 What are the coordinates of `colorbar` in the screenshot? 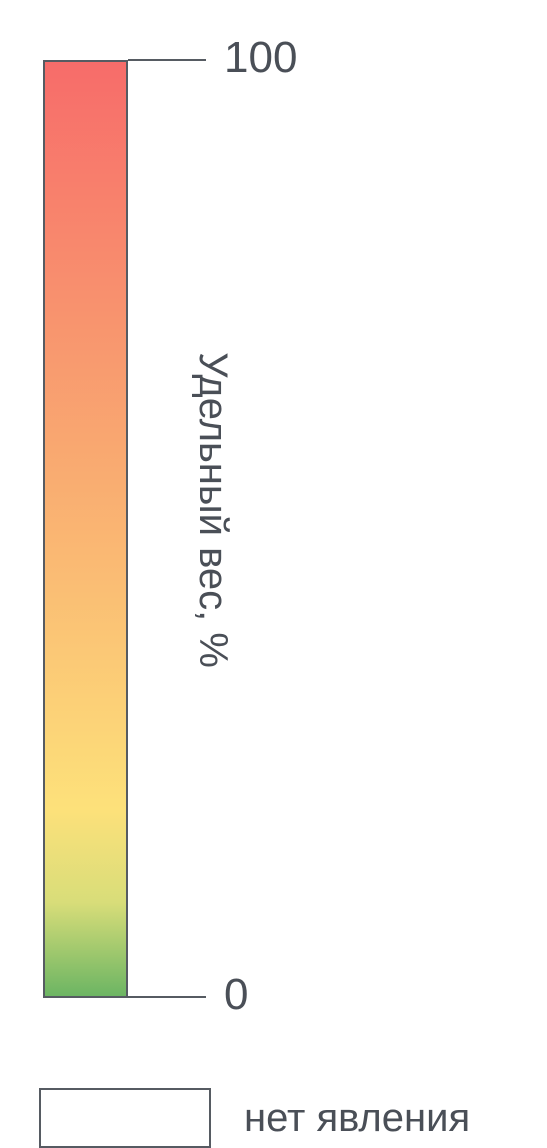 It's located at (85, 529).